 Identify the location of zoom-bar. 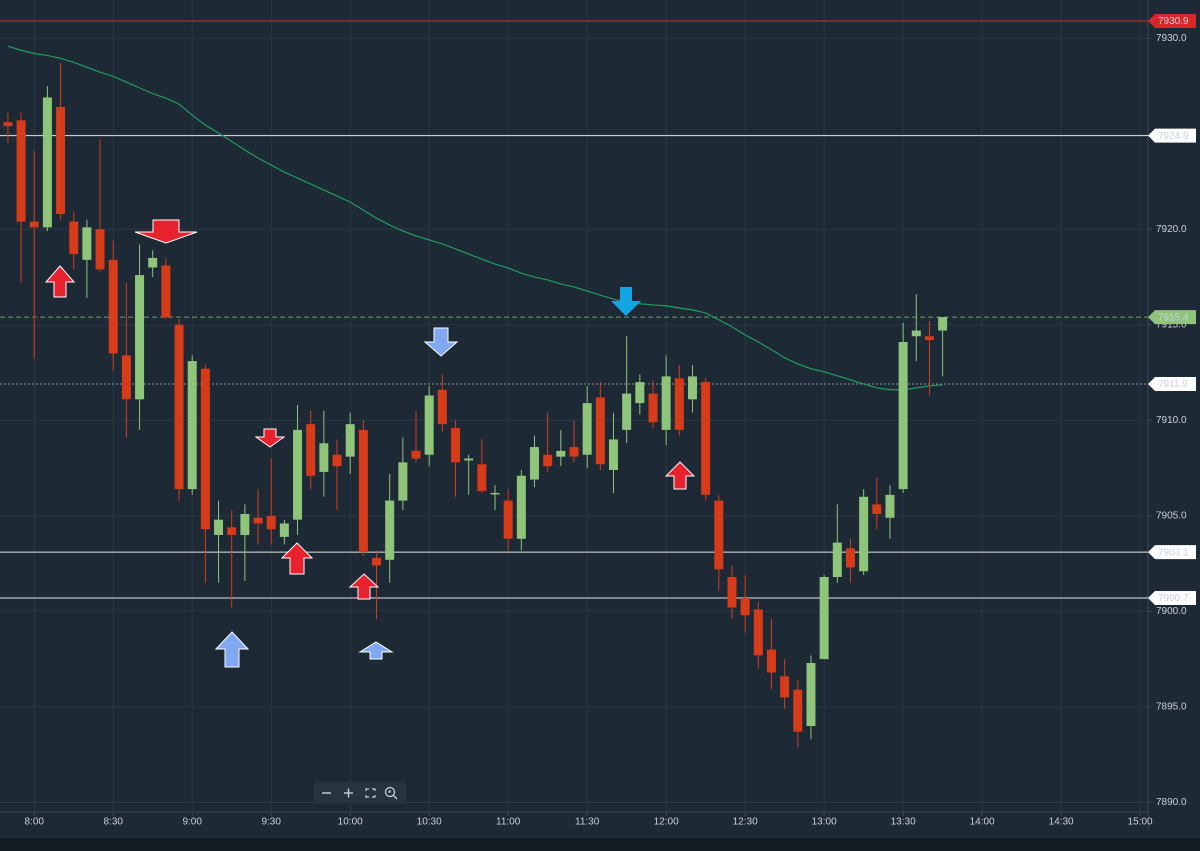
(360, 792).